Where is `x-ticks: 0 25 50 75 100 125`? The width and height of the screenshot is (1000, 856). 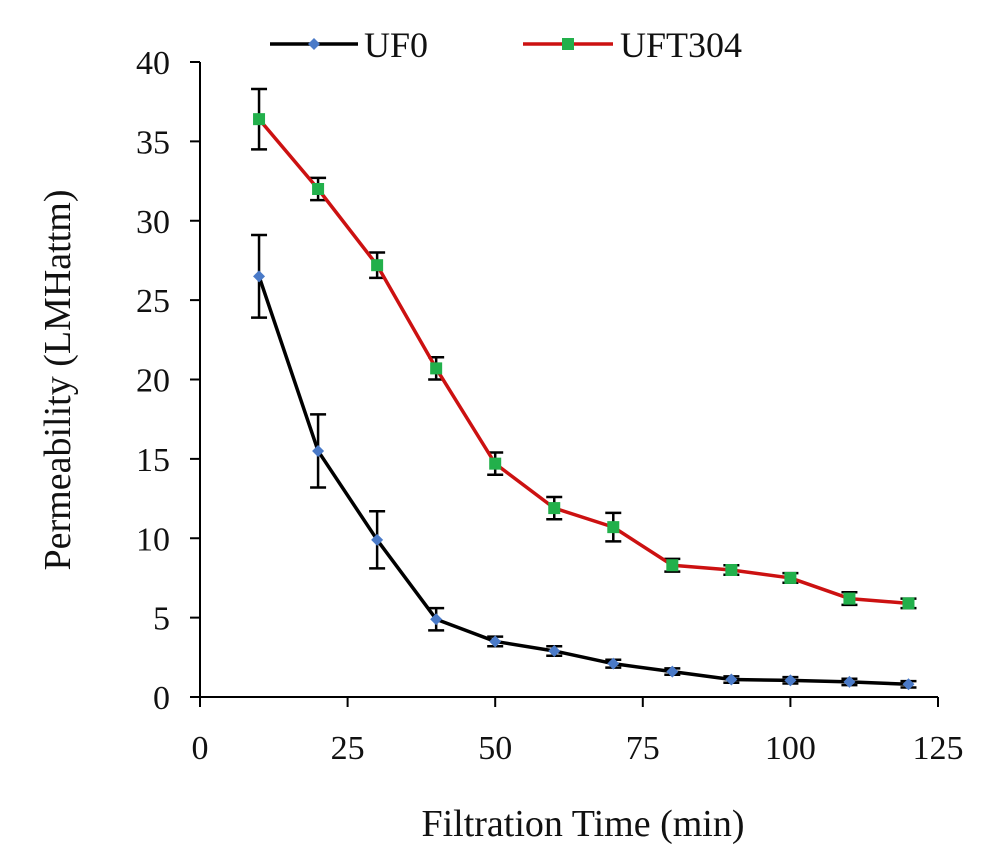
x-ticks: 0 25 50 75 100 125 is located at coordinates (578, 732).